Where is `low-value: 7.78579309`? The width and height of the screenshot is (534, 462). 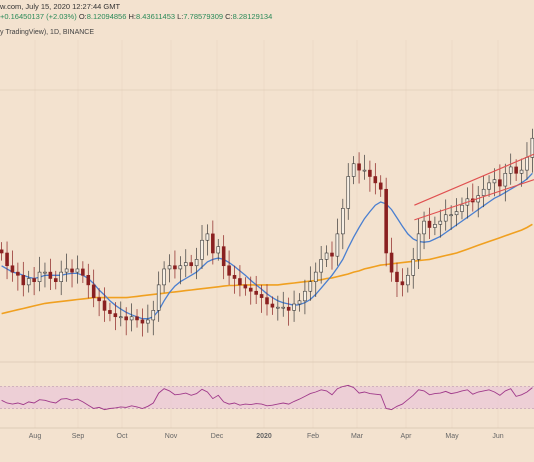
low-value: 7.78579309 is located at coordinates (203, 16).